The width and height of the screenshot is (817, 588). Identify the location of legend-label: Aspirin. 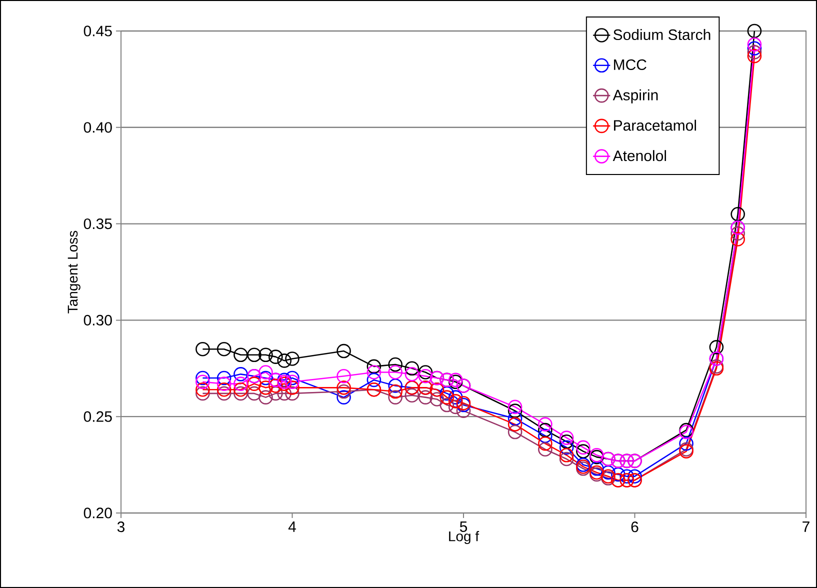
(635, 96).